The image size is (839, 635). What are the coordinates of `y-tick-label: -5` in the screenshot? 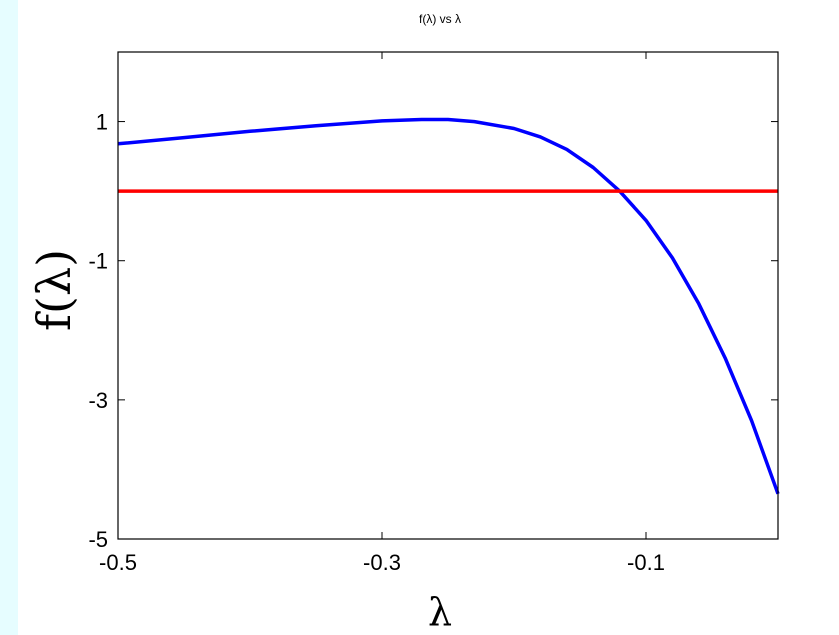 It's located at (98, 539).